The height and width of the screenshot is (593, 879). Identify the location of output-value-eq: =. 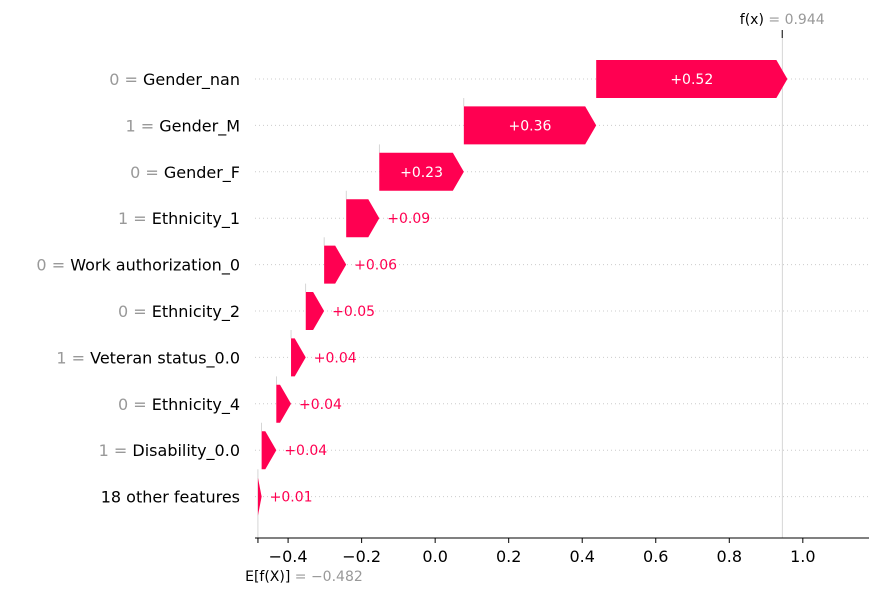
(774, 20).